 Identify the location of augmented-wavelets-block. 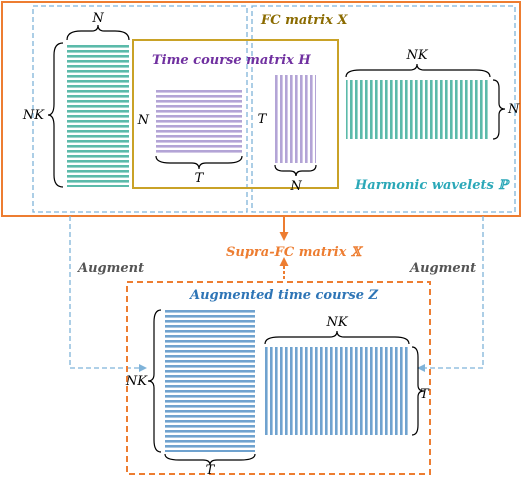
(337, 391).